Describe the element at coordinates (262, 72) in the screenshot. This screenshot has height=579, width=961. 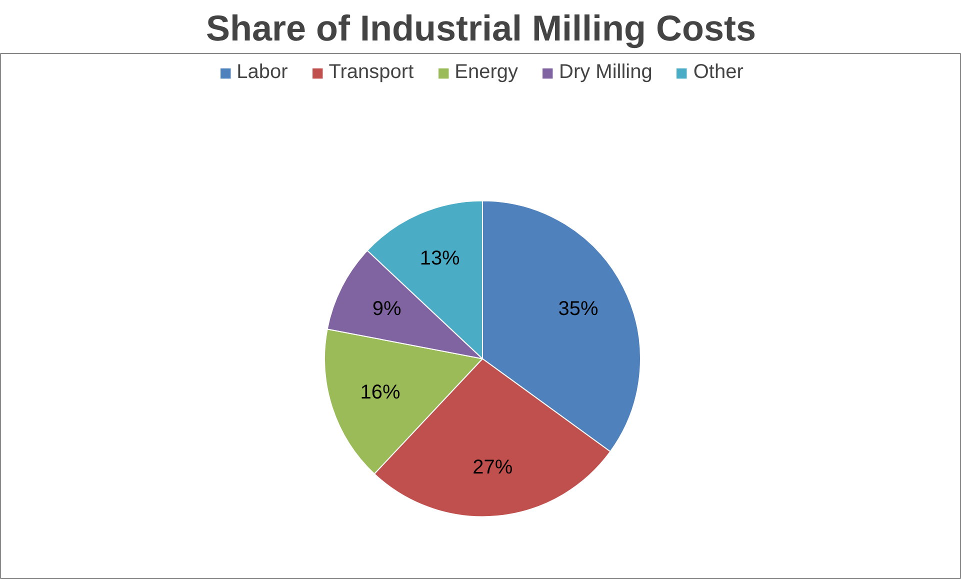
I see `legend-label: Labor` at that location.